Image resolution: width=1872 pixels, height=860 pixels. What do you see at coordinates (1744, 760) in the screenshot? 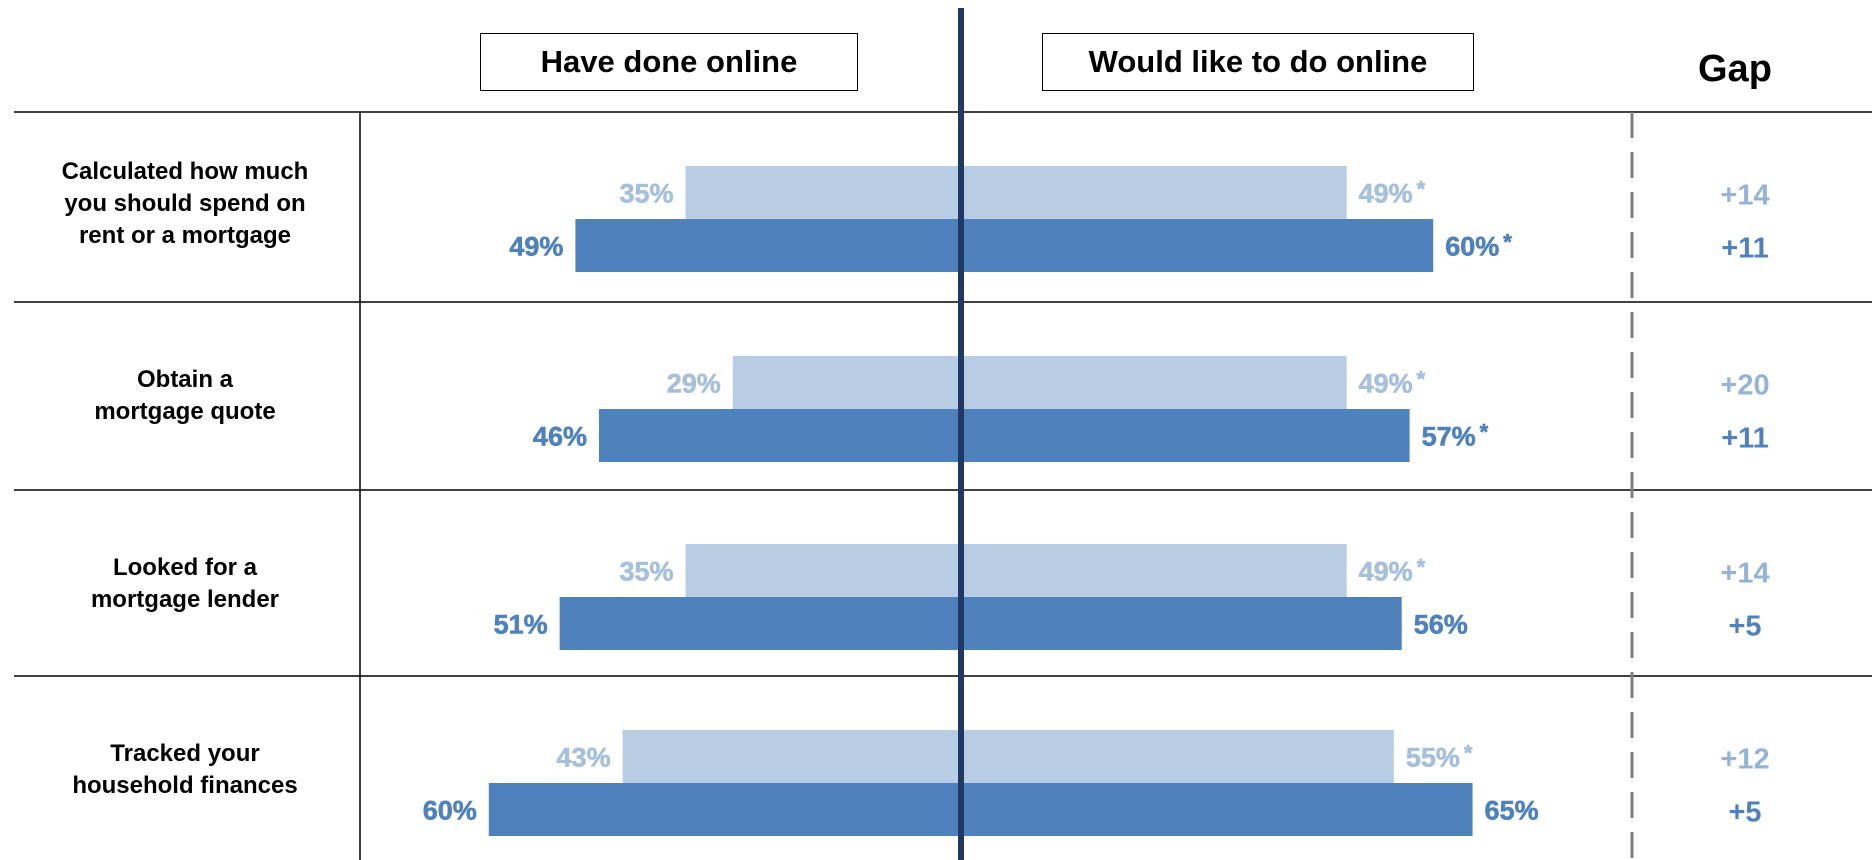
I see `gap-value-label: +12` at bounding box center [1744, 760].